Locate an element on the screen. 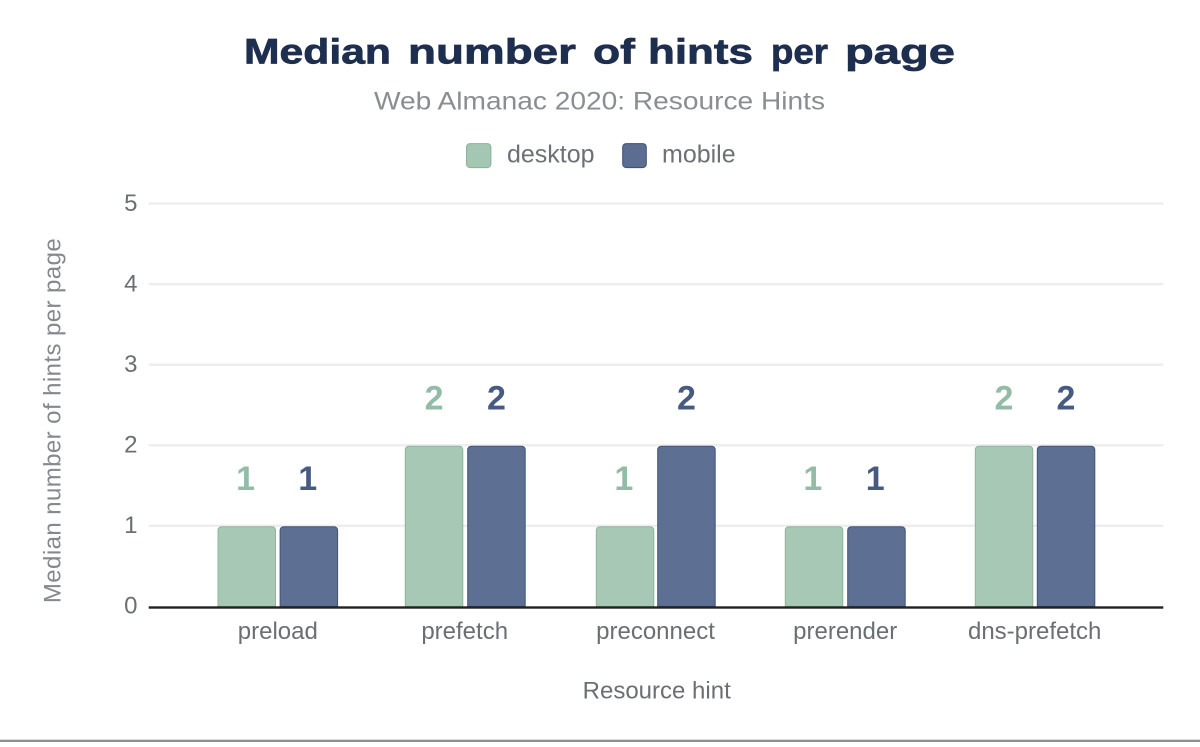  svg-text: prerender is located at coordinates (845, 631).